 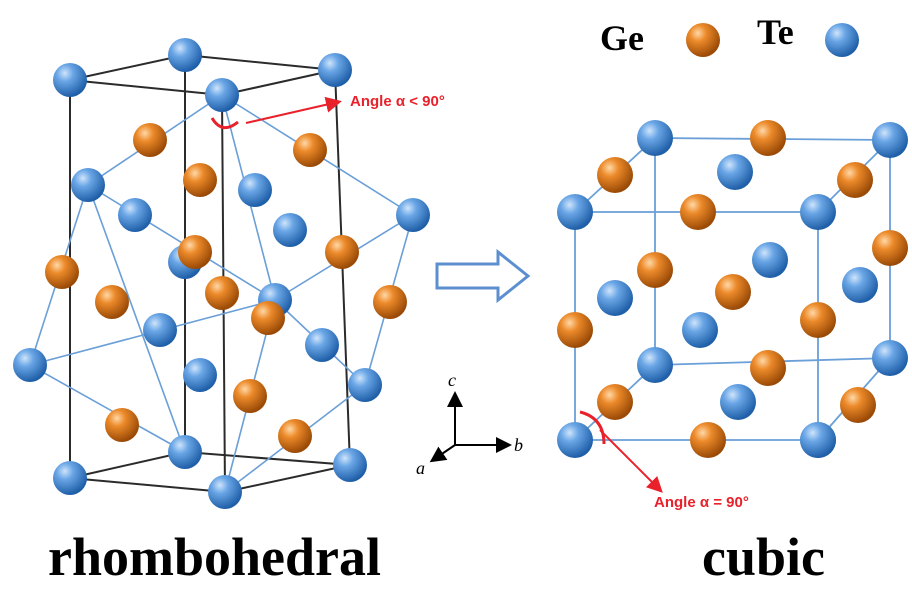 What do you see at coordinates (764, 557) in the screenshot?
I see `cubic-caption: cubic` at bounding box center [764, 557].